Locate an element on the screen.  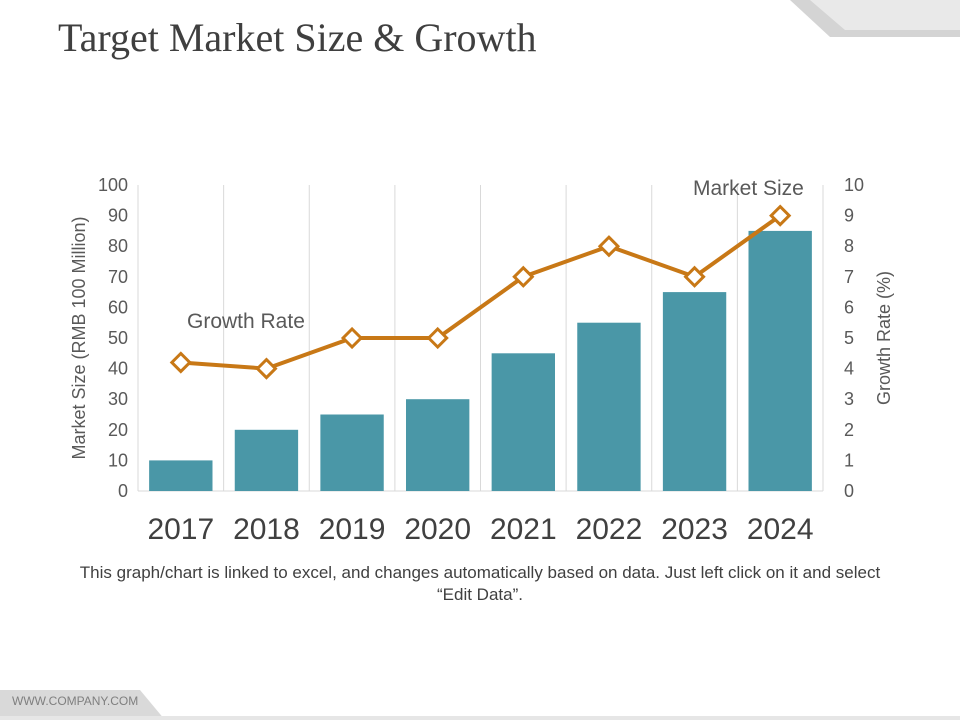
growth-marker-2022 is located at coordinates (609, 246).